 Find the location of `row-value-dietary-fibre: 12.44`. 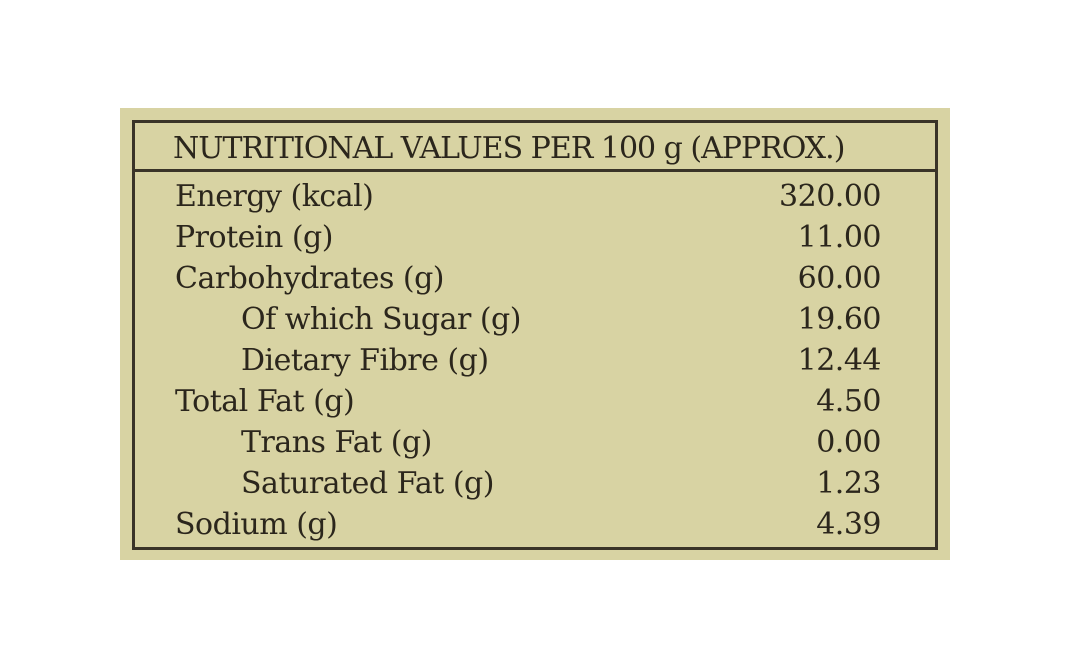

row-value-dietary-fibre: 12.44 is located at coordinates (839, 360).